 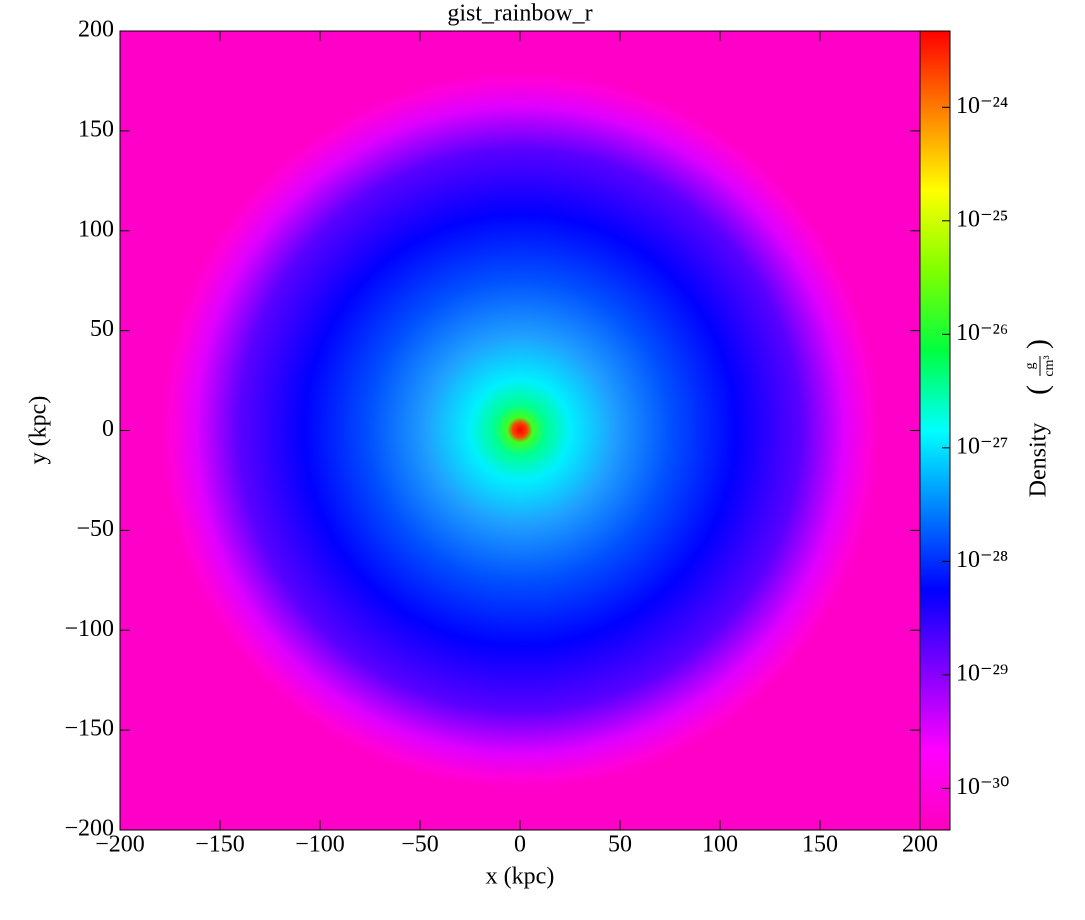 What do you see at coordinates (89, 829) in the screenshot?
I see `y-tick-label: −200` at bounding box center [89, 829].